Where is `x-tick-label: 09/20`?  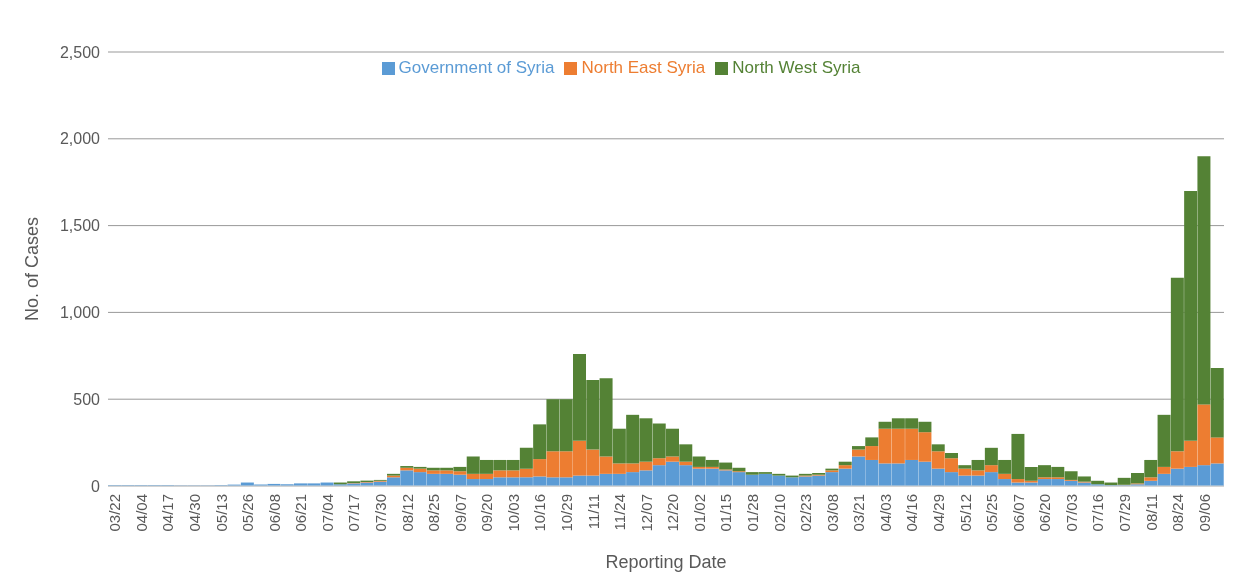
x-tick-label: 09/20 is located at coordinates (487, 513).